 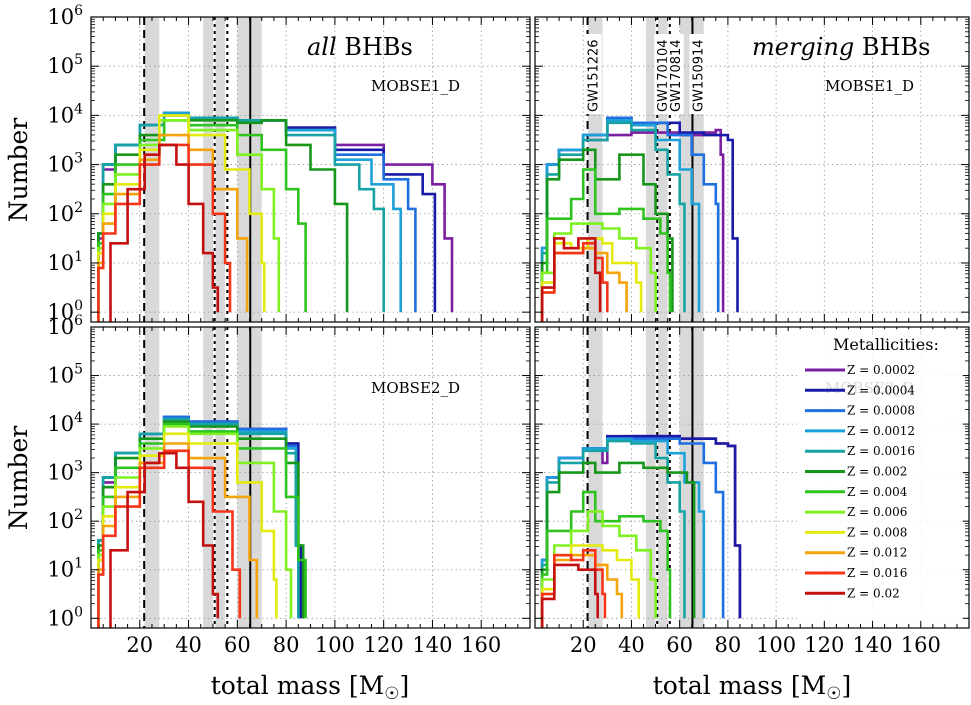 I want to click on legend-label: Z = 0.004, so click(x=877, y=492).